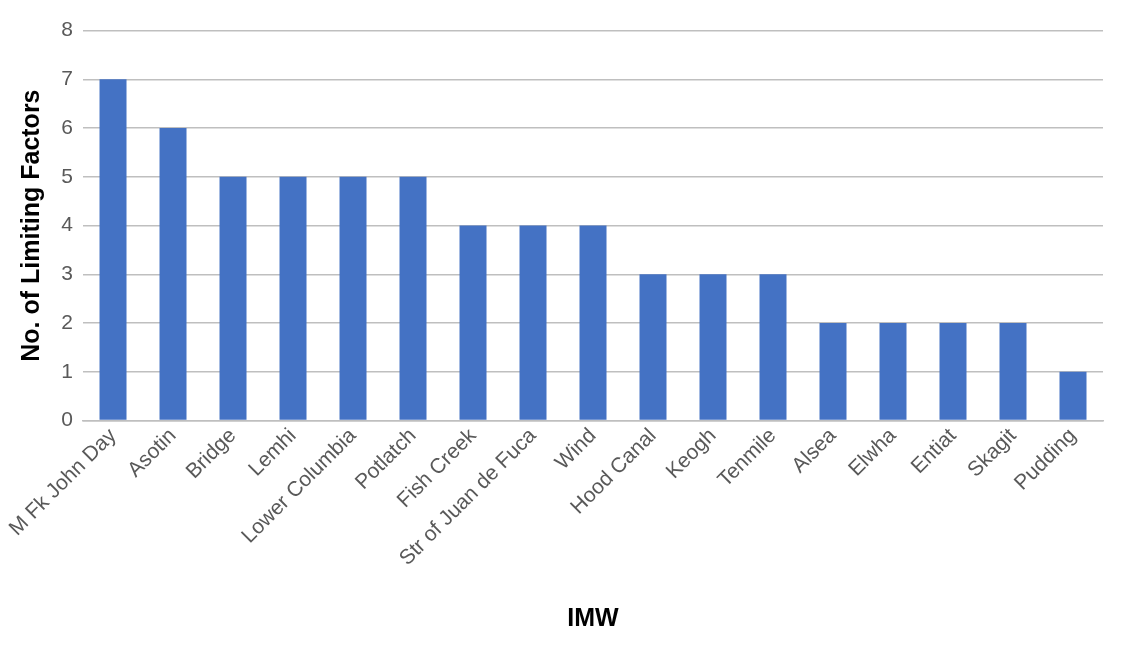 This screenshot has width=1121, height=646. I want to click on y-tick-label: 7, so click(67, 78).